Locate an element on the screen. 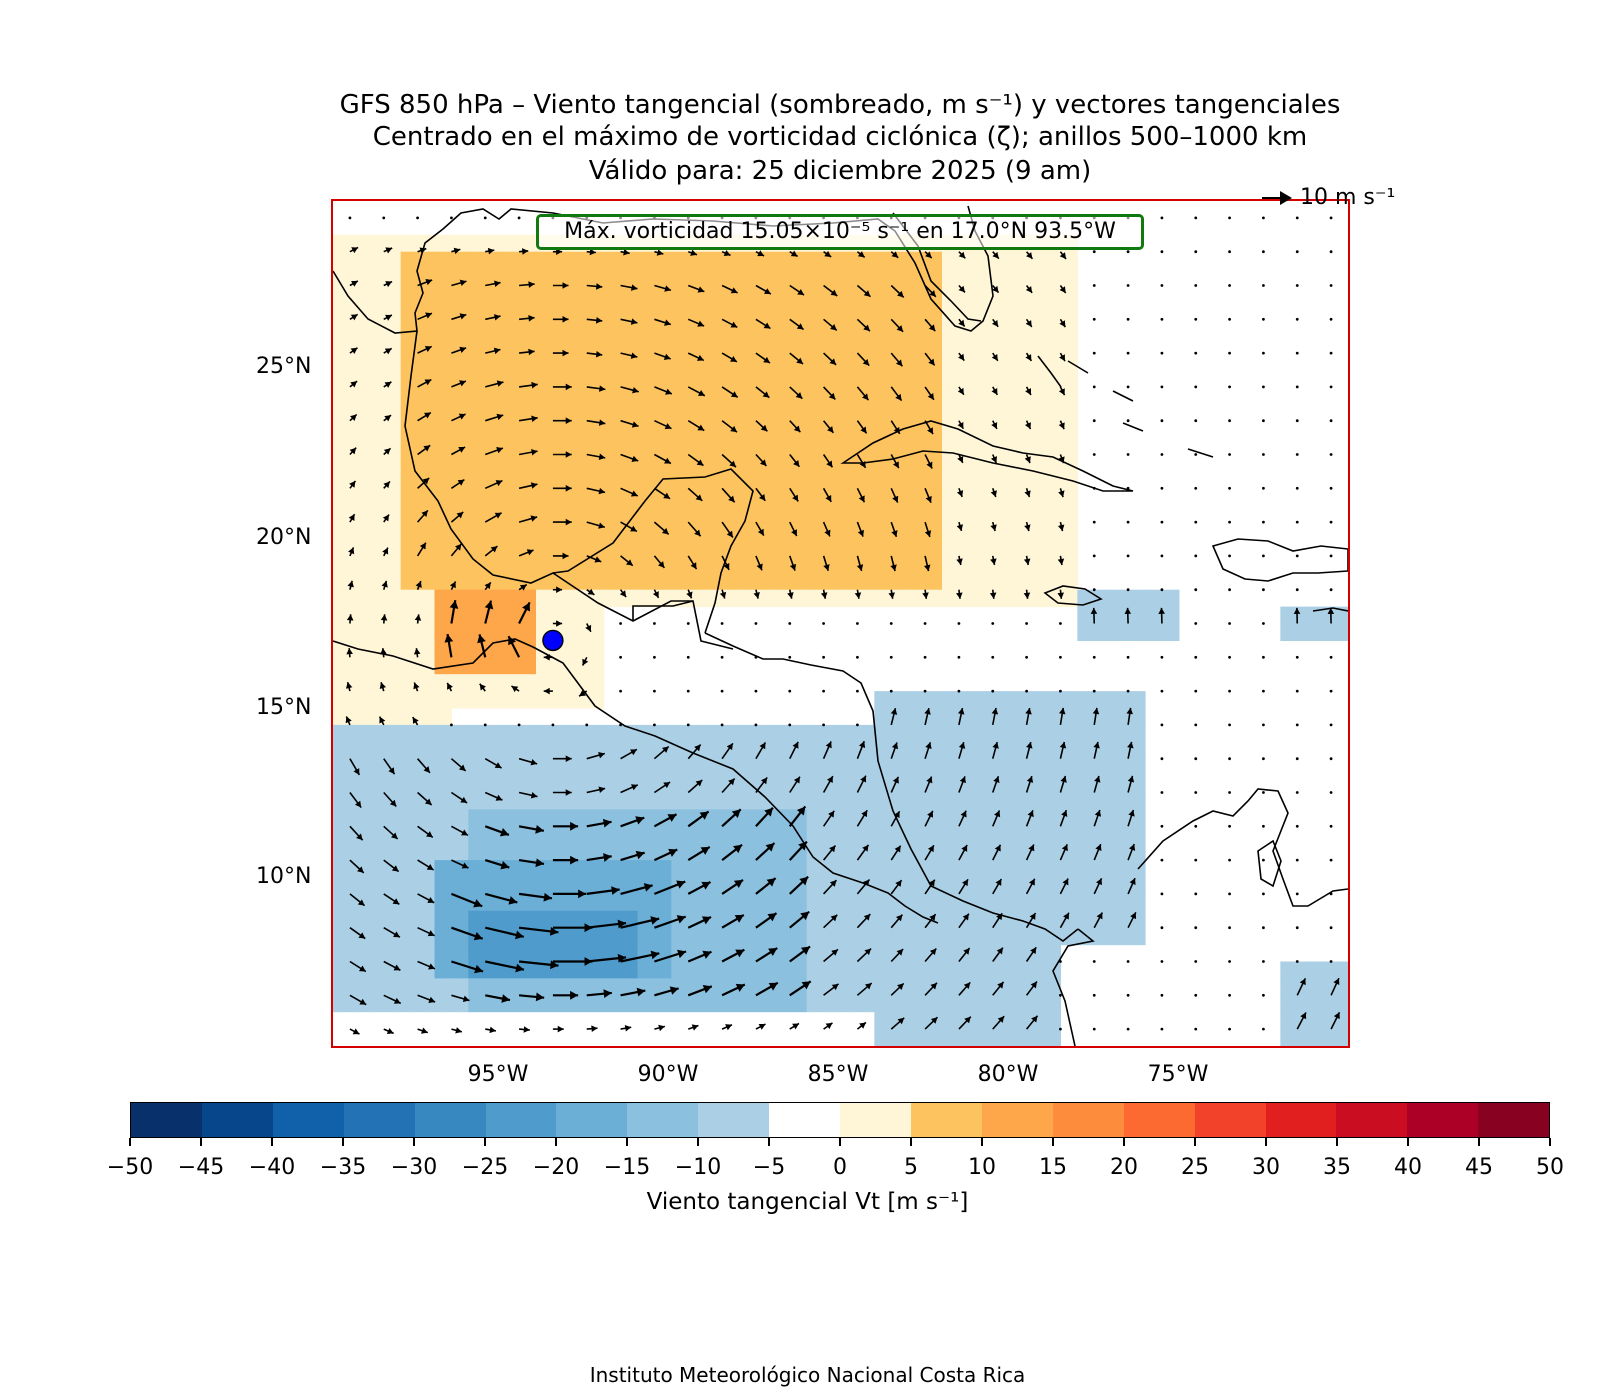  coastline-central-america-caribbean is located at coordinates (891, 787).